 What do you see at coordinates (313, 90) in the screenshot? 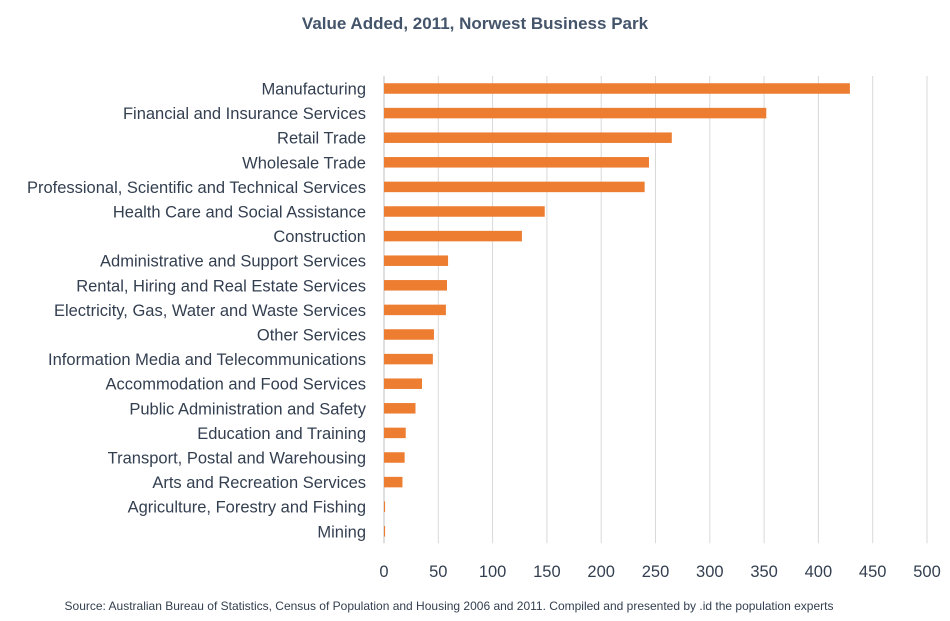
I see `category-label: Manufacturing` at bounding box center [313, 90].